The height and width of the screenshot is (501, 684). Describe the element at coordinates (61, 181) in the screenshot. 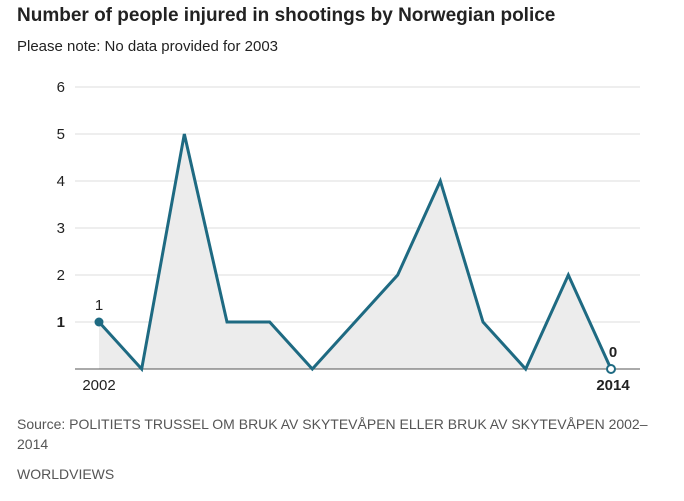

I see `y-tick-label: 4` at that location.